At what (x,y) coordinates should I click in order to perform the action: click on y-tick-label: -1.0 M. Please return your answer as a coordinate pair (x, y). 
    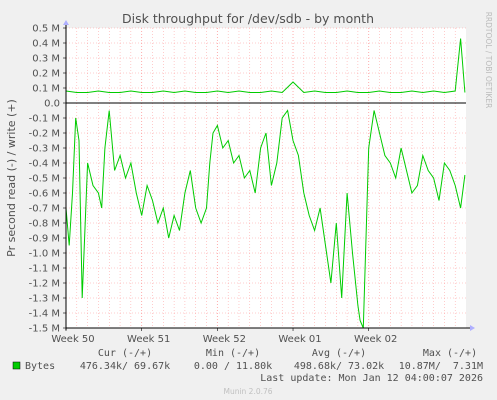
    Looking at the image, I should click on (44, 254).